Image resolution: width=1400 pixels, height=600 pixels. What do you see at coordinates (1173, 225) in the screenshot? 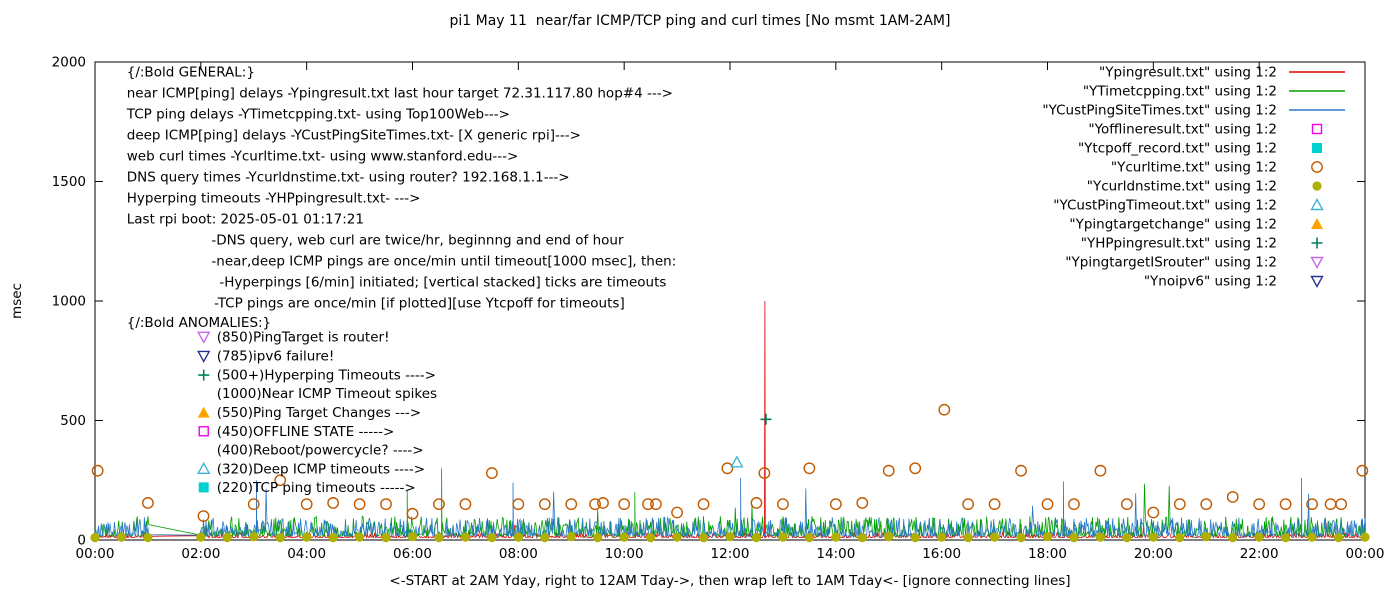
I see `legend-label: "Ypingtargetchange" using 1:2` at bounding box center [1173, 225].